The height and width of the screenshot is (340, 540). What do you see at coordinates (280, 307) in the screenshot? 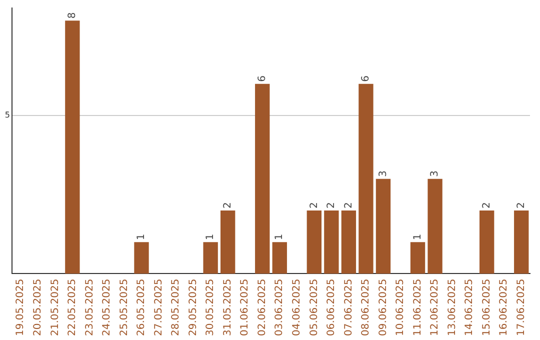
I see `x-tick-label: 03.06.2025` at bounding box center [280, 307].